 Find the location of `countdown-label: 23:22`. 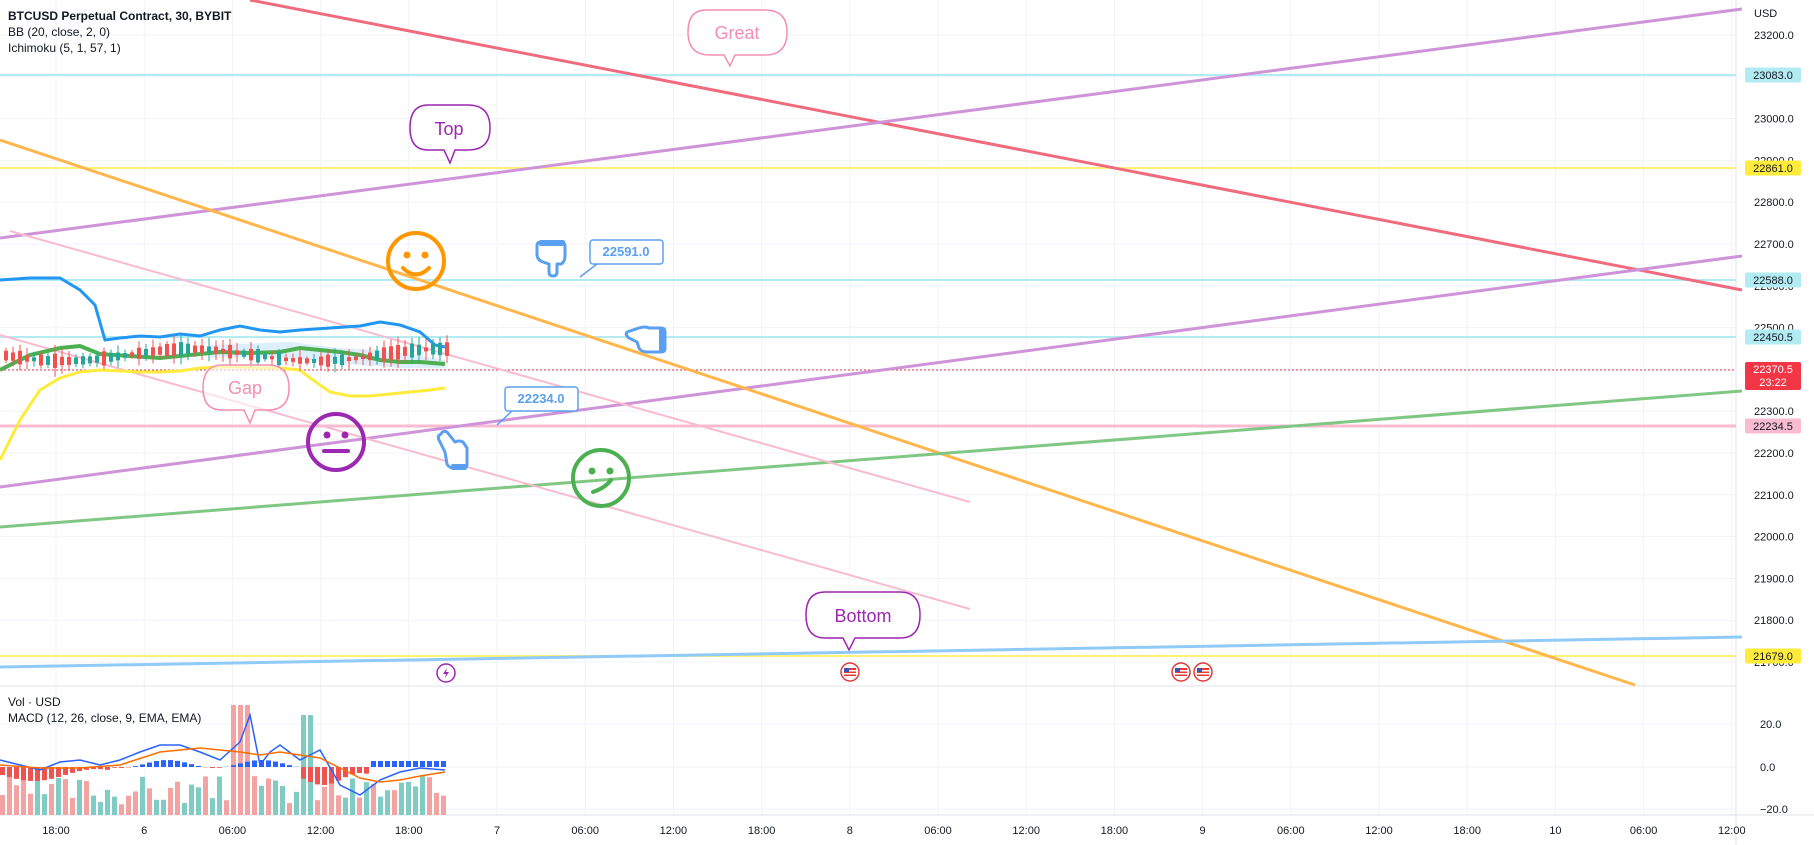

countdown-label: 23:22 is located at coordinates (1773, 383).